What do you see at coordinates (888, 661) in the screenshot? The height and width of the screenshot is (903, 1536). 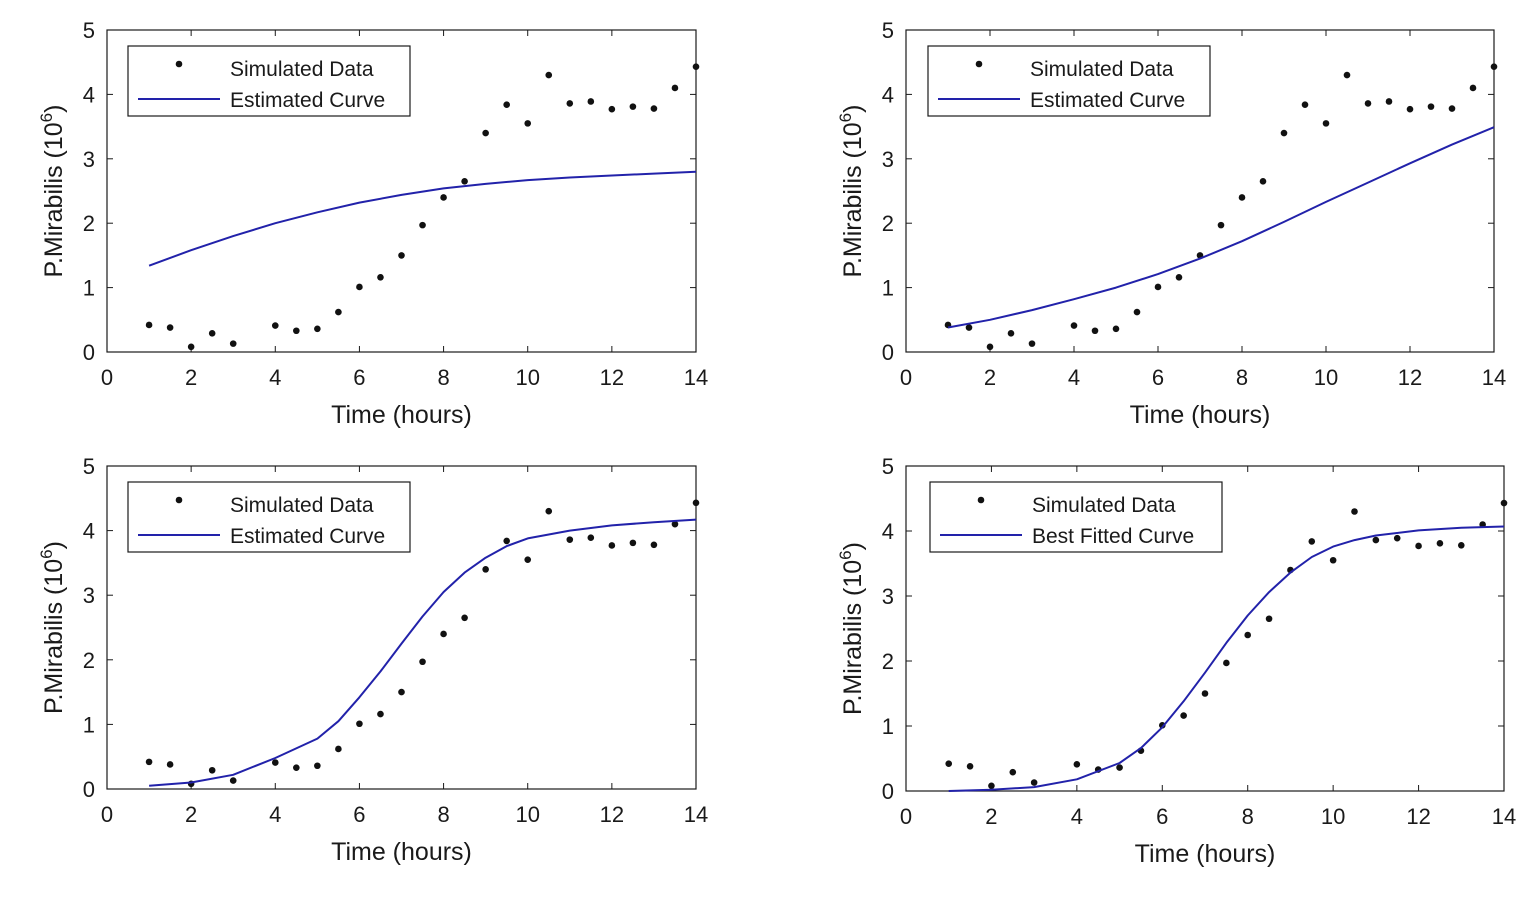 I see `y-tick-label: 2` at bounding box center [888, 661].